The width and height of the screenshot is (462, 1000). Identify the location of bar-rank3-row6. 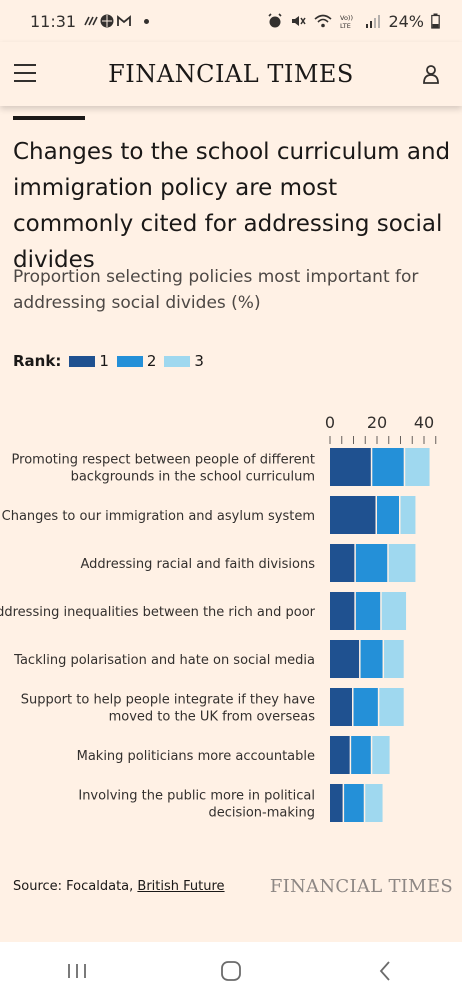
(391, 707).